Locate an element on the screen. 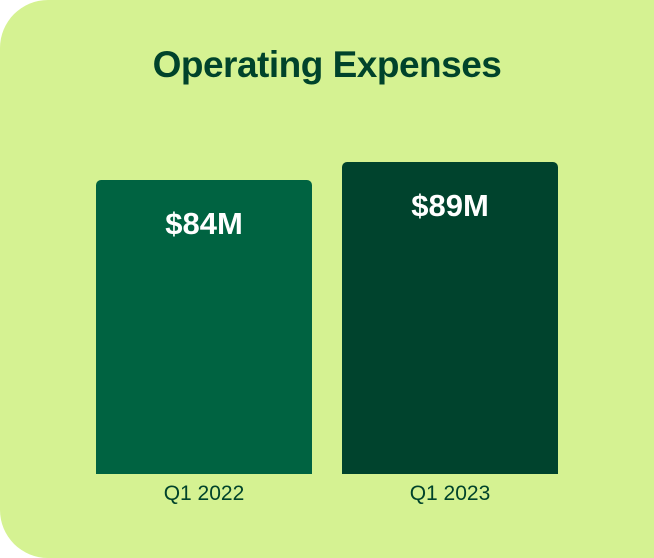 The width and height of the screenshot is (654, 558). bar-value-label: $84M is located at coordinates (204, 223).